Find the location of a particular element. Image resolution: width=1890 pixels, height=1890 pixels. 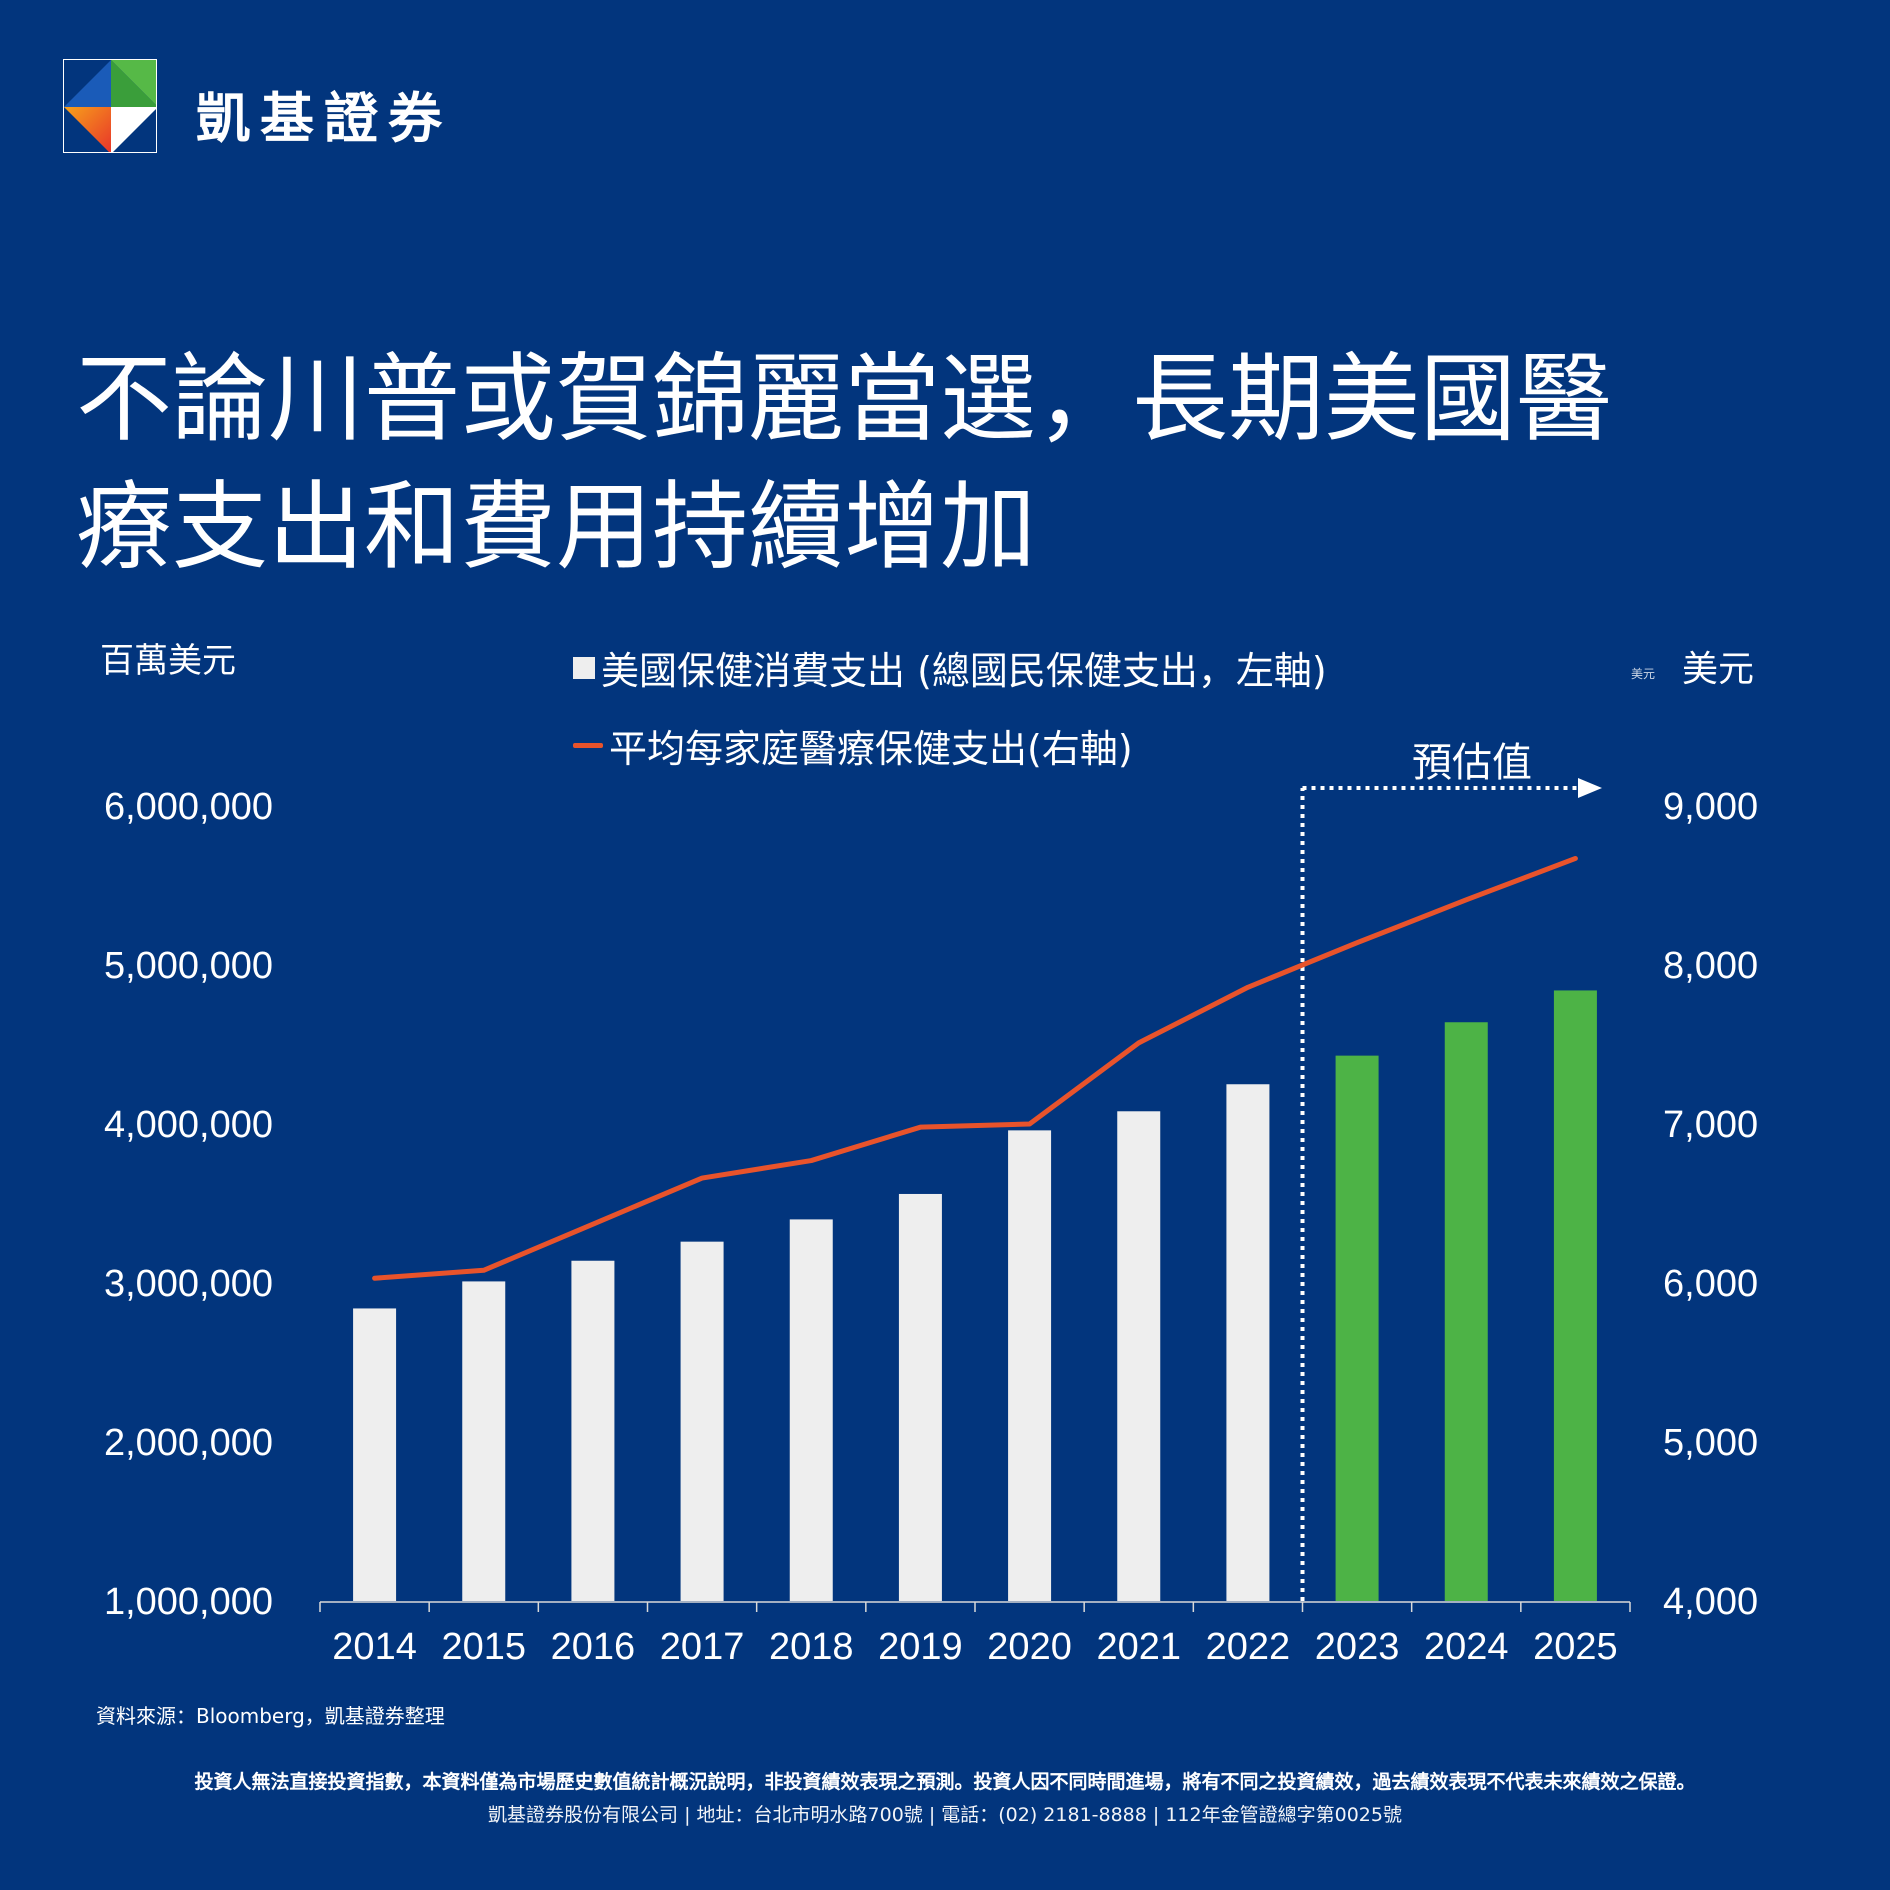

right-axis-tick-label: 5,000 is located at coordinates (1710, 1443).